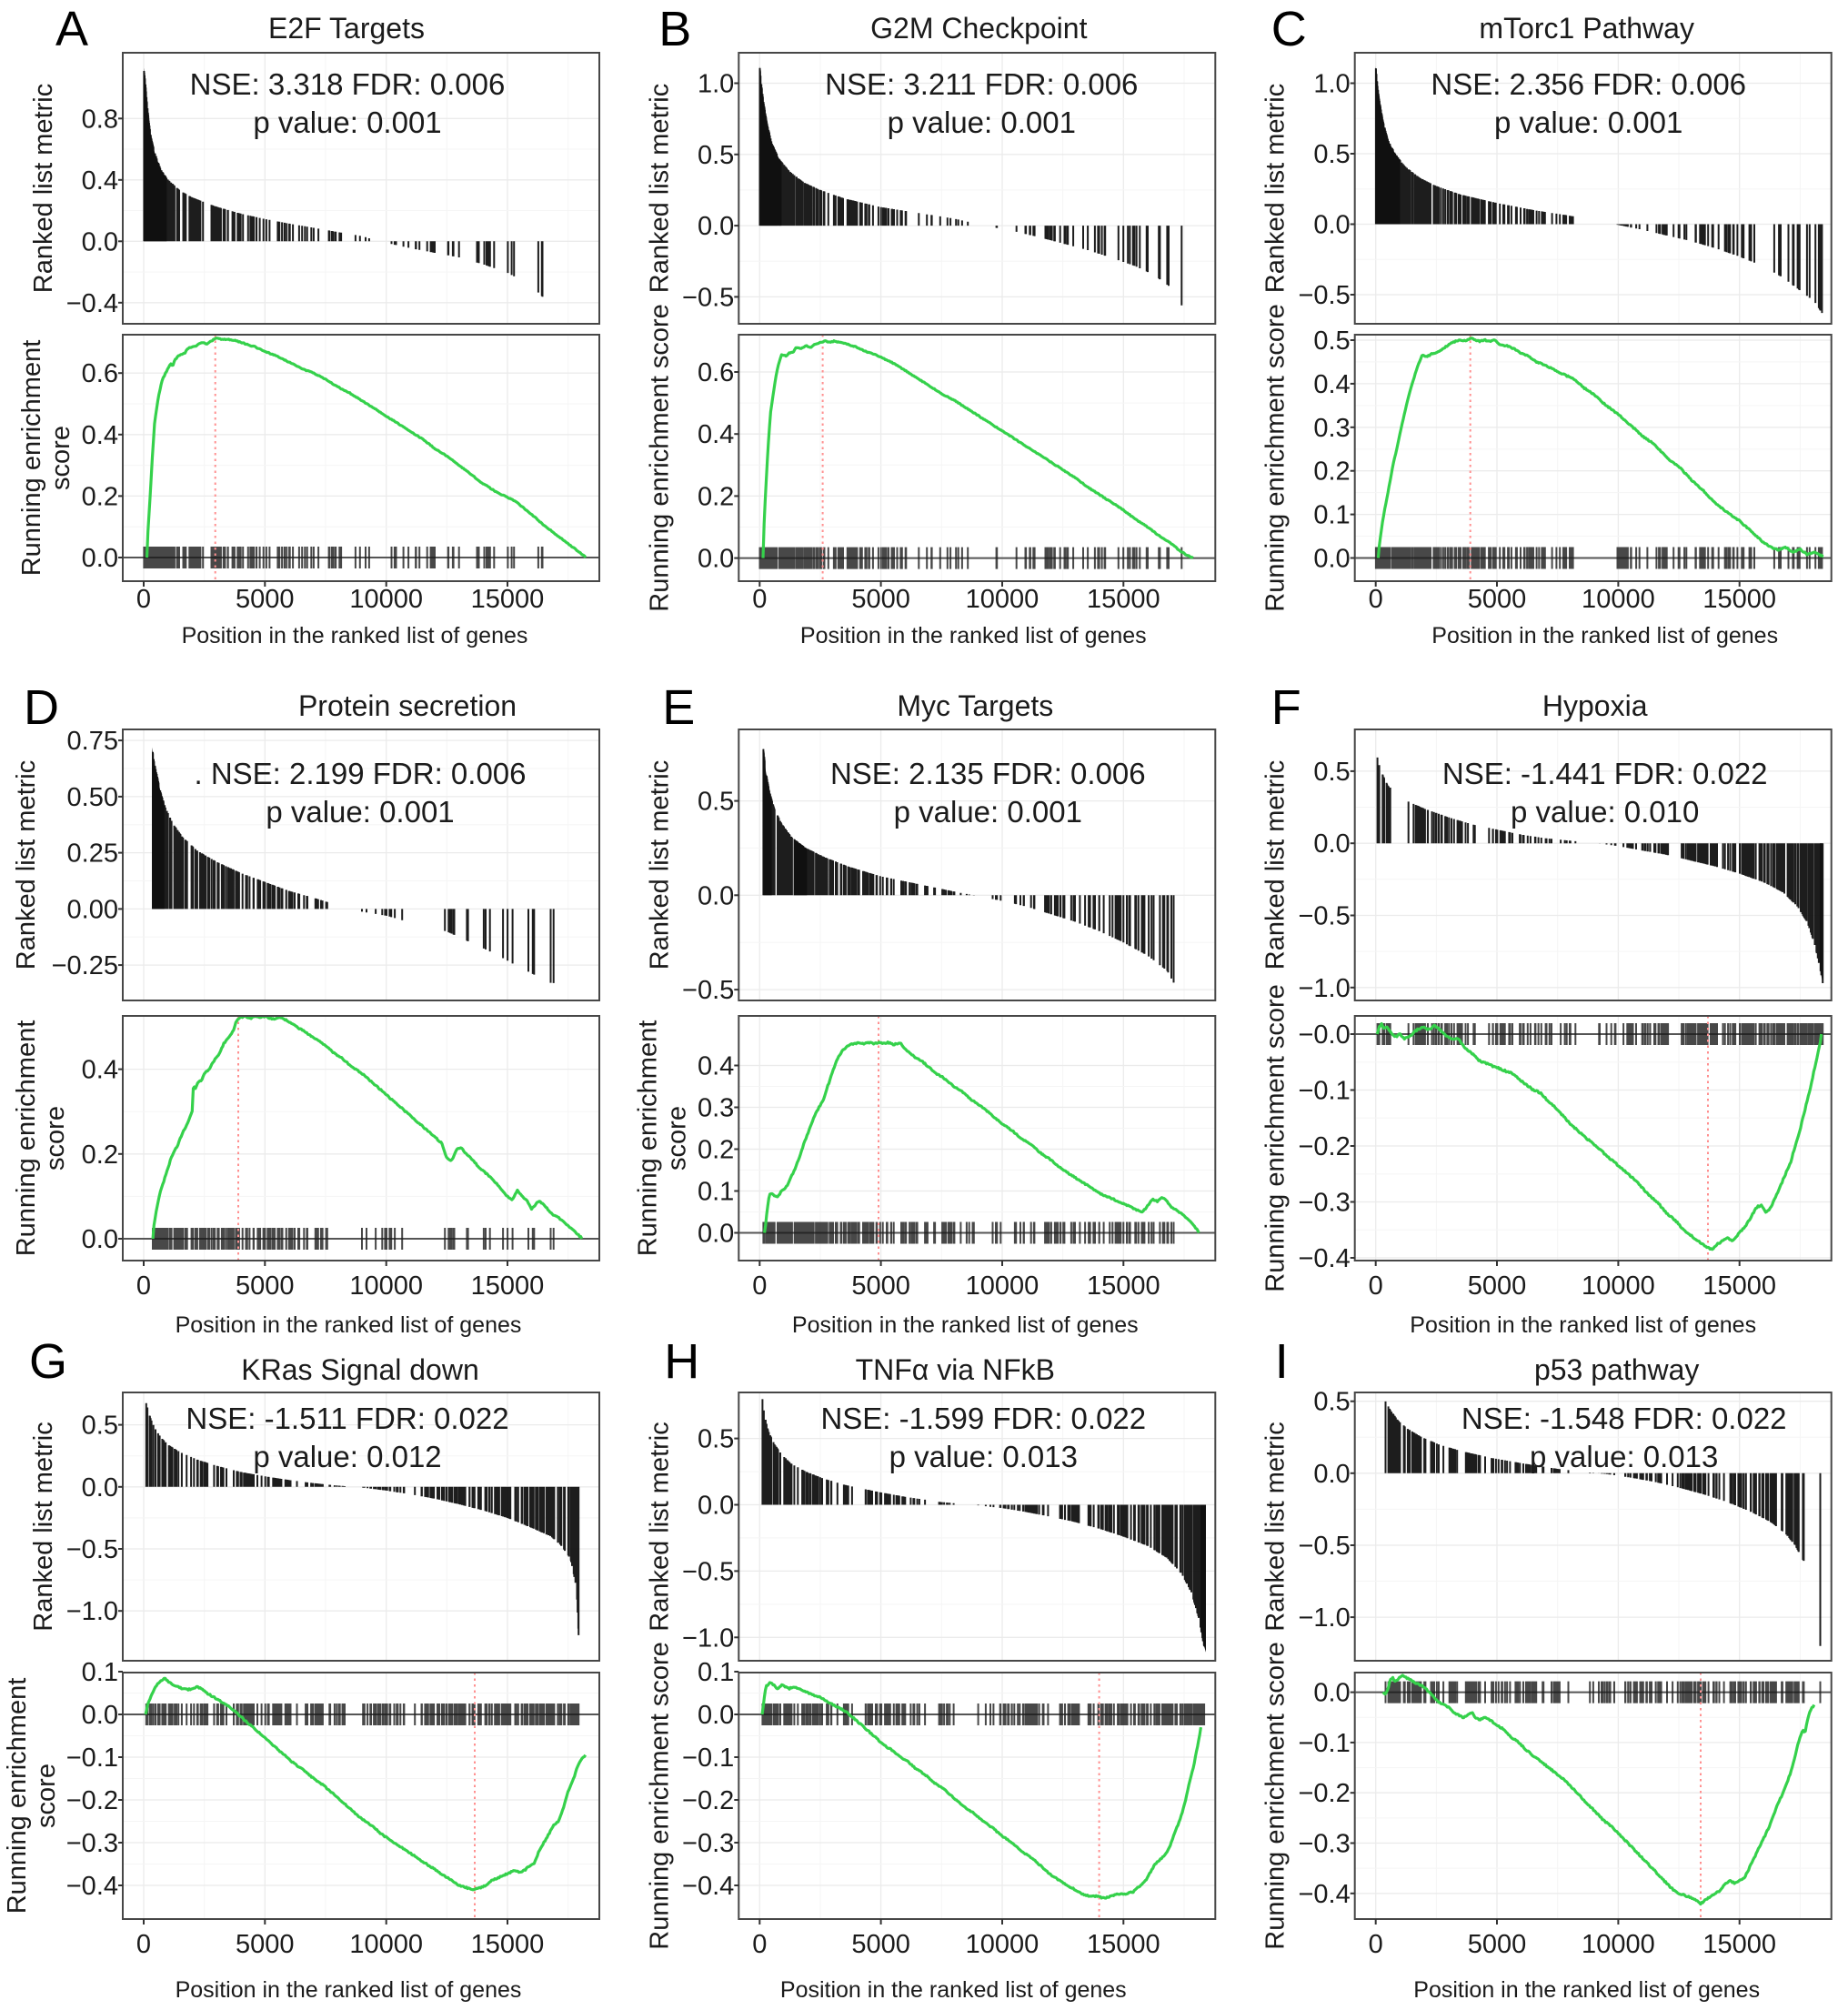 The height and width of the screenshot is (2010, 1848). I want to click on svg-text: F, so click(1286, 707).